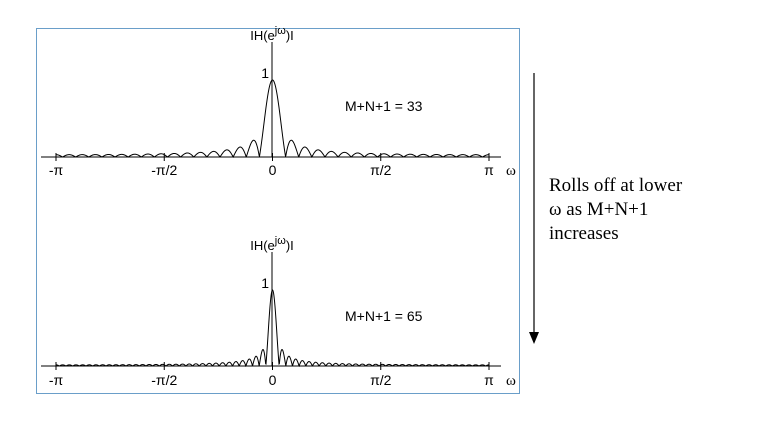 This screenshot has height=443, width=761. What do you see at coordinates (272, 118) in the screenshot?
I see `magnitude-curve-top` at bounding box center [272, 118].